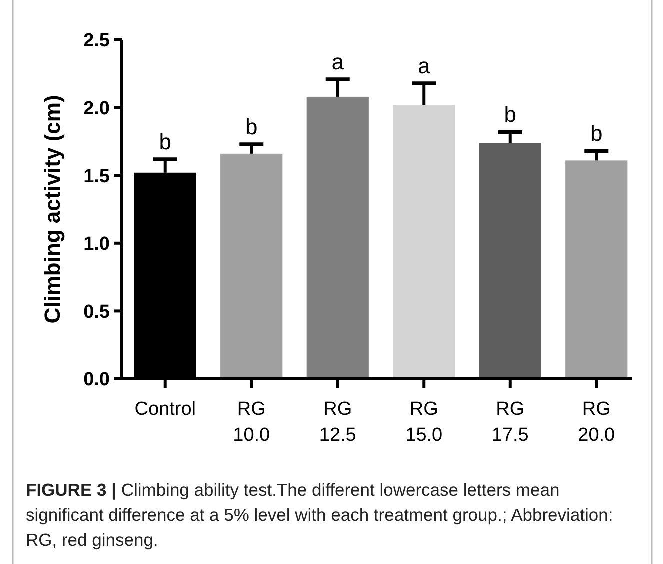  Describe the element at coordinates (97, 245) in the screenshot. I see `y-tick-label: 1.0` at that location.